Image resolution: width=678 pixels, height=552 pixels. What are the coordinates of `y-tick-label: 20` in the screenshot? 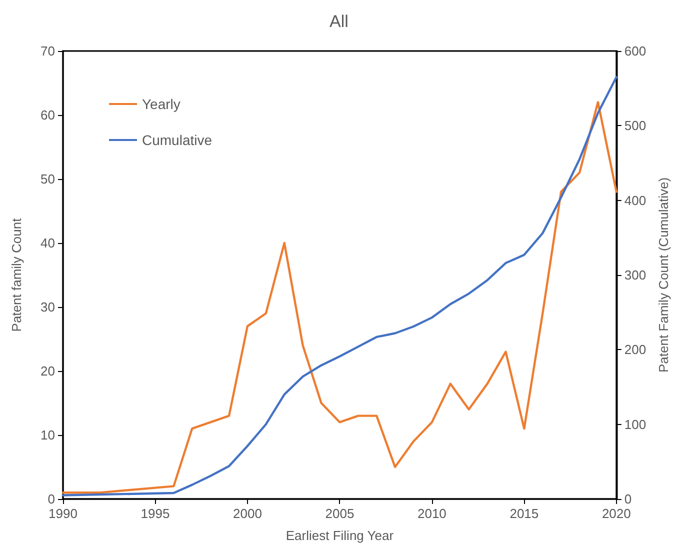 It's located at (47, 371).